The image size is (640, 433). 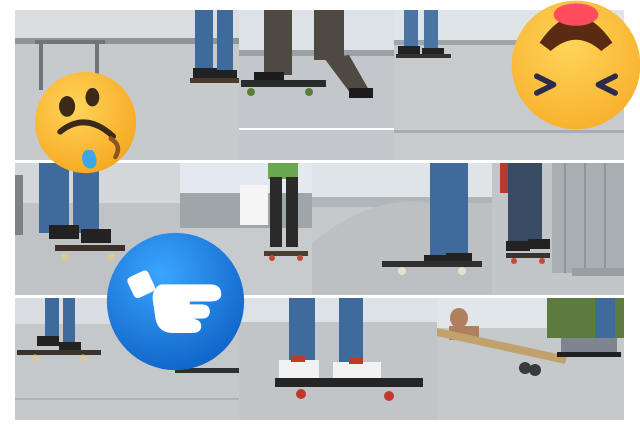 I want to click on photo-tile-skater-pushing, so click(x=316, y=85).